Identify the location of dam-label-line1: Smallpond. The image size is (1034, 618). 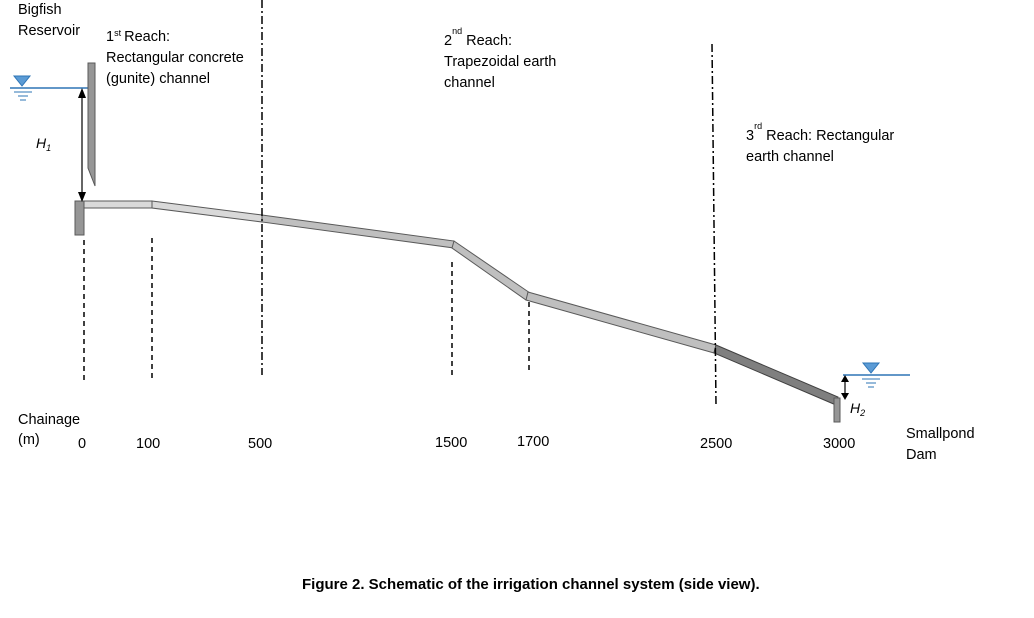
(940, 434).